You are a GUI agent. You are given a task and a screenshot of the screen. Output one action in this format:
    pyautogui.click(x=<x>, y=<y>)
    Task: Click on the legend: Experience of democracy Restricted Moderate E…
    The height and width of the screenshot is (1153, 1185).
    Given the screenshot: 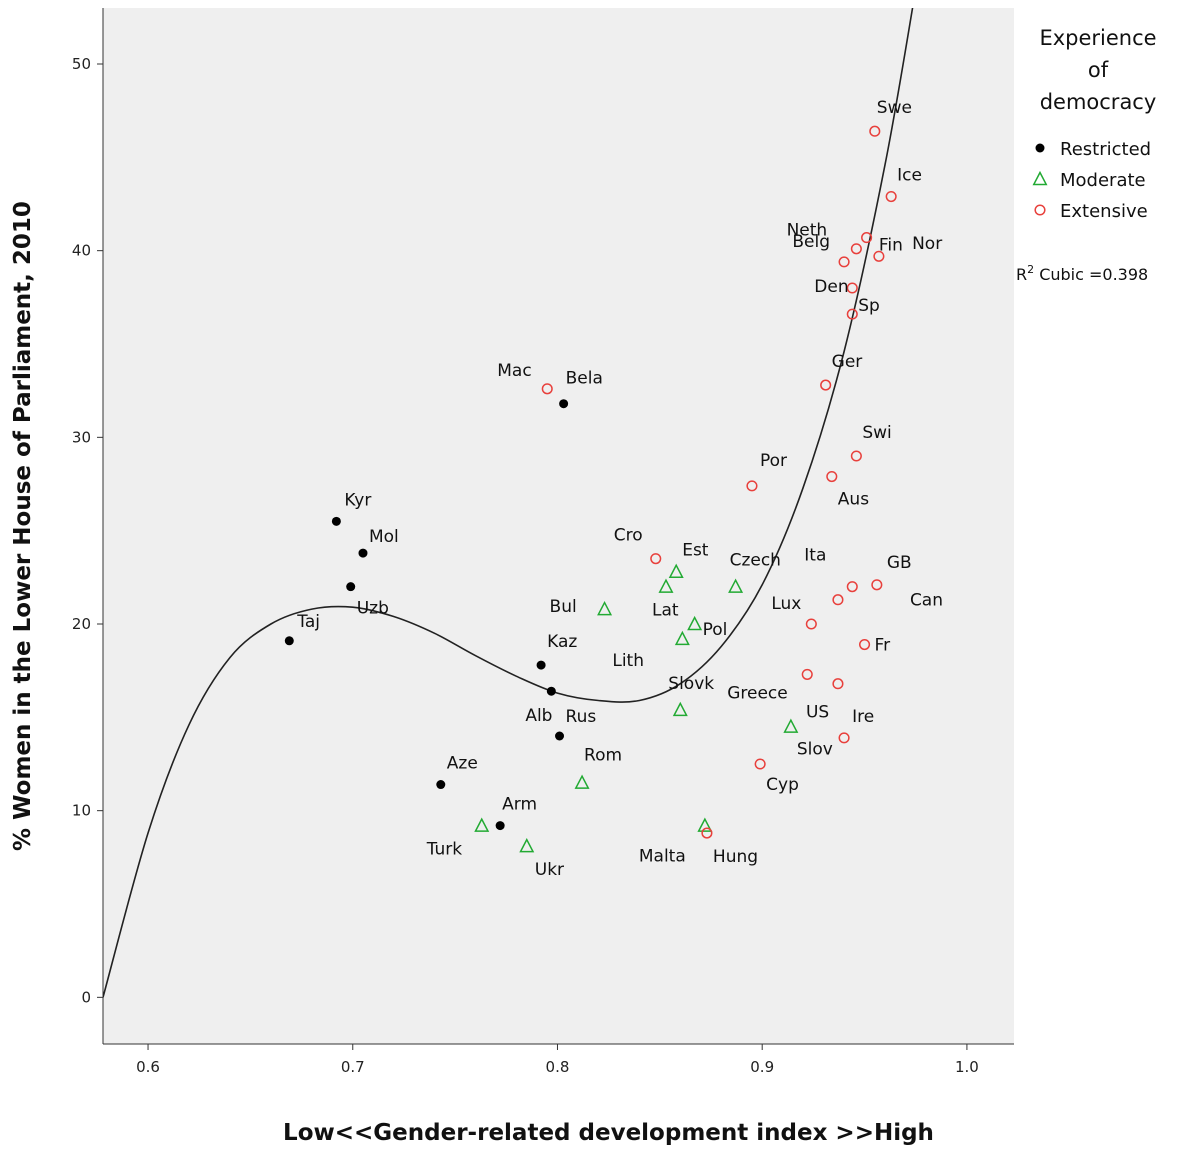 What is the action you would take?
    pyautogui.click(x=1094, y=124)
    